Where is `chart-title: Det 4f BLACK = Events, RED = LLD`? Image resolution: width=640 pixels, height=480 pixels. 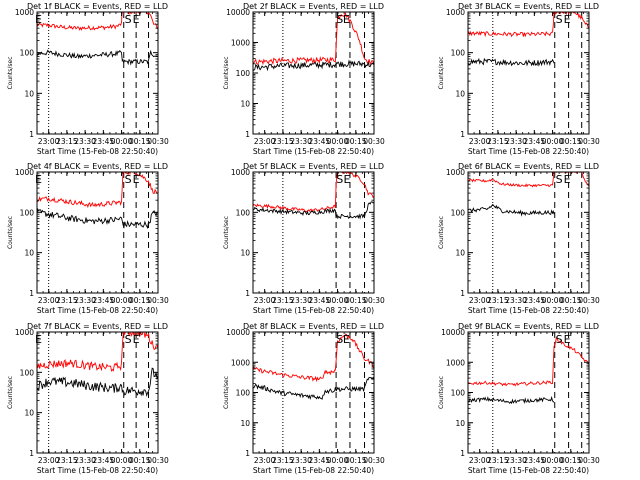
chart-title: Det 4f BLACK = Events, RED = LLD is located at coordinates (97, 166).